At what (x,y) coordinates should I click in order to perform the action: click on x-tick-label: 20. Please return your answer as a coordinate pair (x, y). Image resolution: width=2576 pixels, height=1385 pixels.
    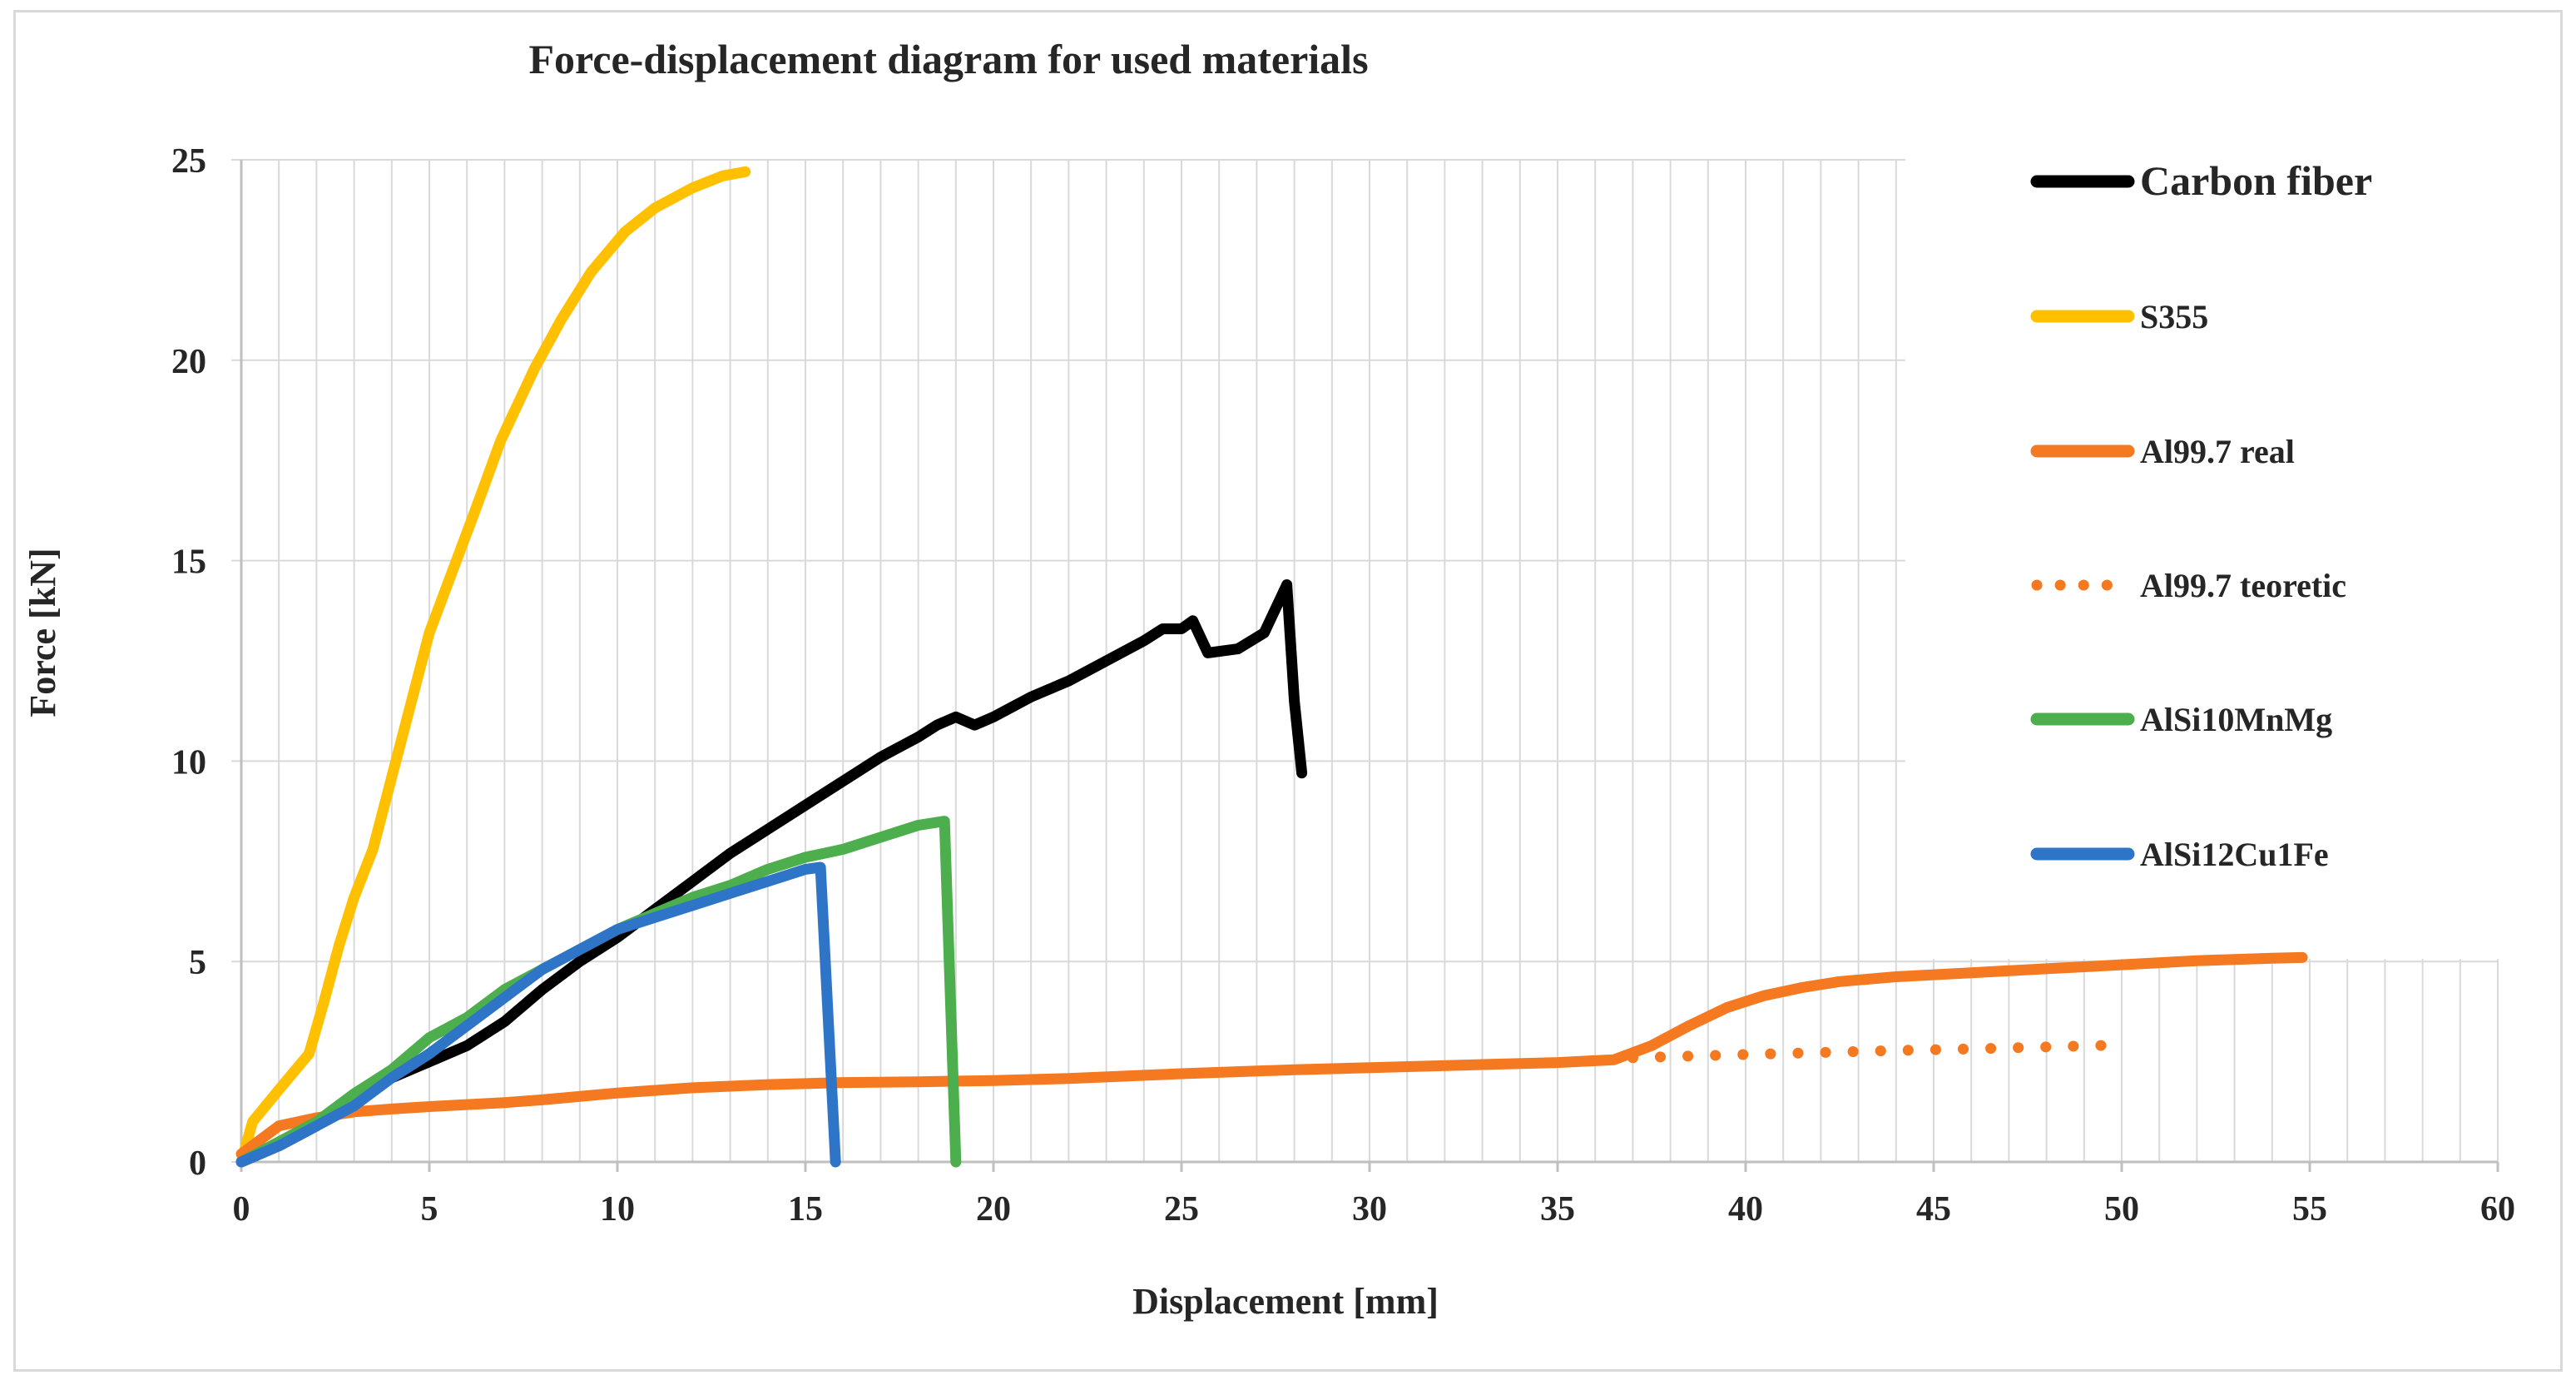
    Looking at the image, I should click on (994, 1209).